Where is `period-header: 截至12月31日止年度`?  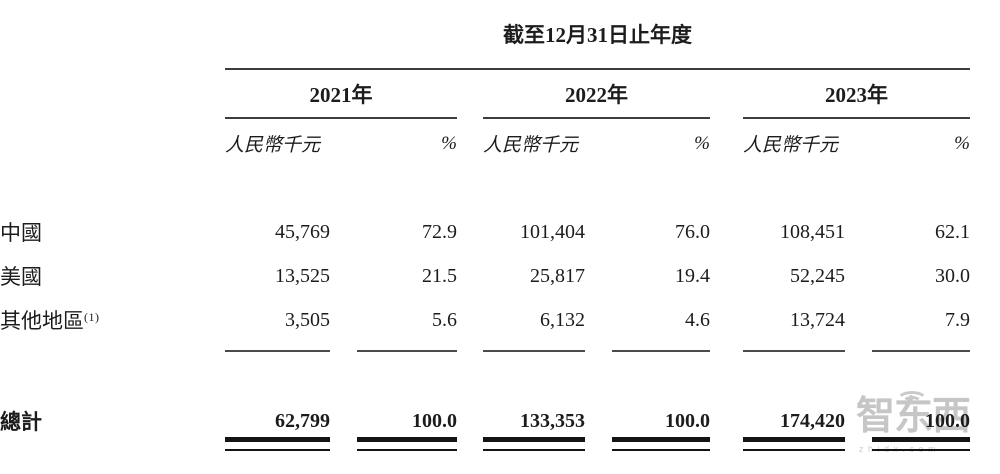
period-header: 截至12月31日止年度 is located at coordinates (597, 35).